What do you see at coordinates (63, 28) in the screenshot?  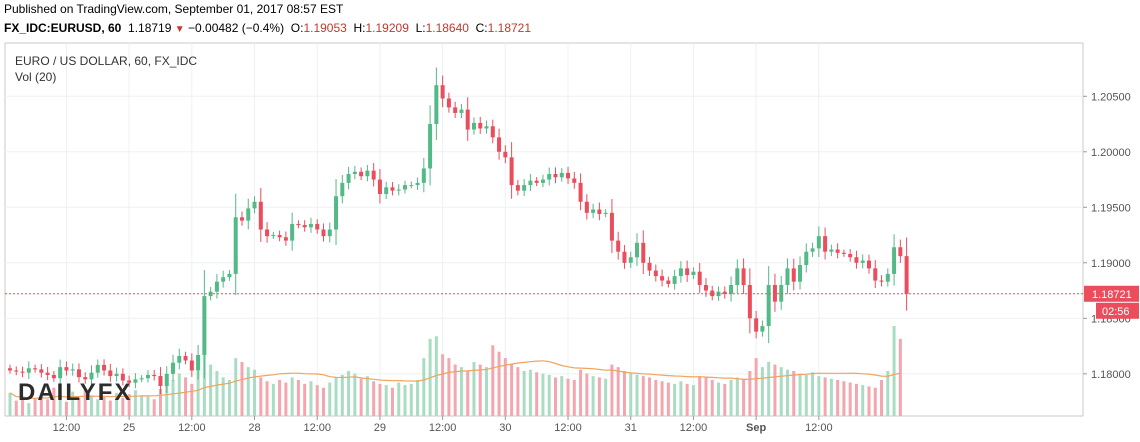 I see `symbol-label: FX_IDC:EURUSD, 60` at bounding box center [63, 28].